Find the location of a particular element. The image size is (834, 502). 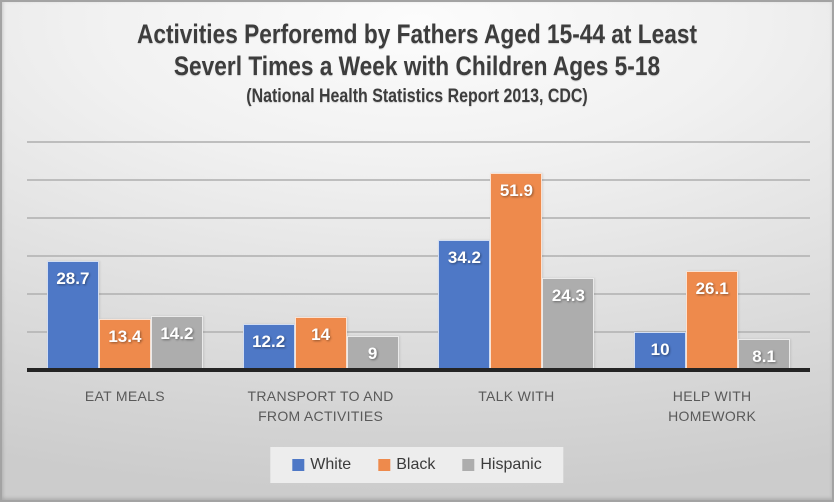

bar-value-label: 24.3 is located at coordinates (568, 295).